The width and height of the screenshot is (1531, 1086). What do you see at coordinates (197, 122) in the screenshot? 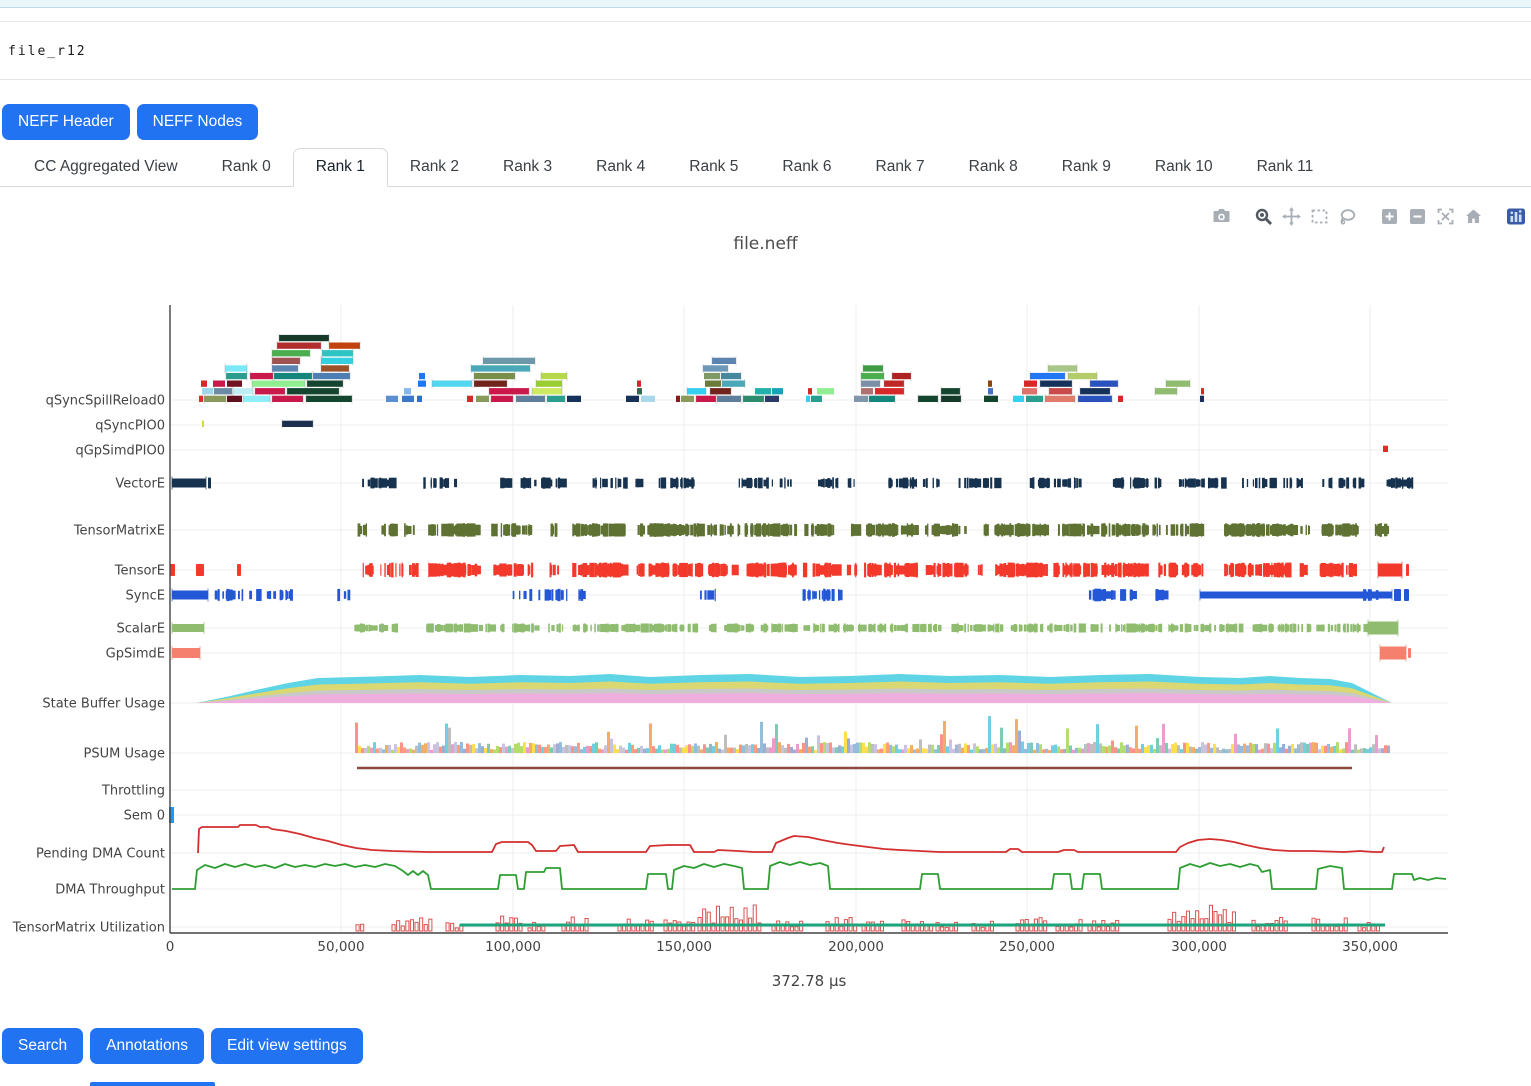
I see `neff-nodes-button: NEFF Nodes` at bounding box center [197, 122].